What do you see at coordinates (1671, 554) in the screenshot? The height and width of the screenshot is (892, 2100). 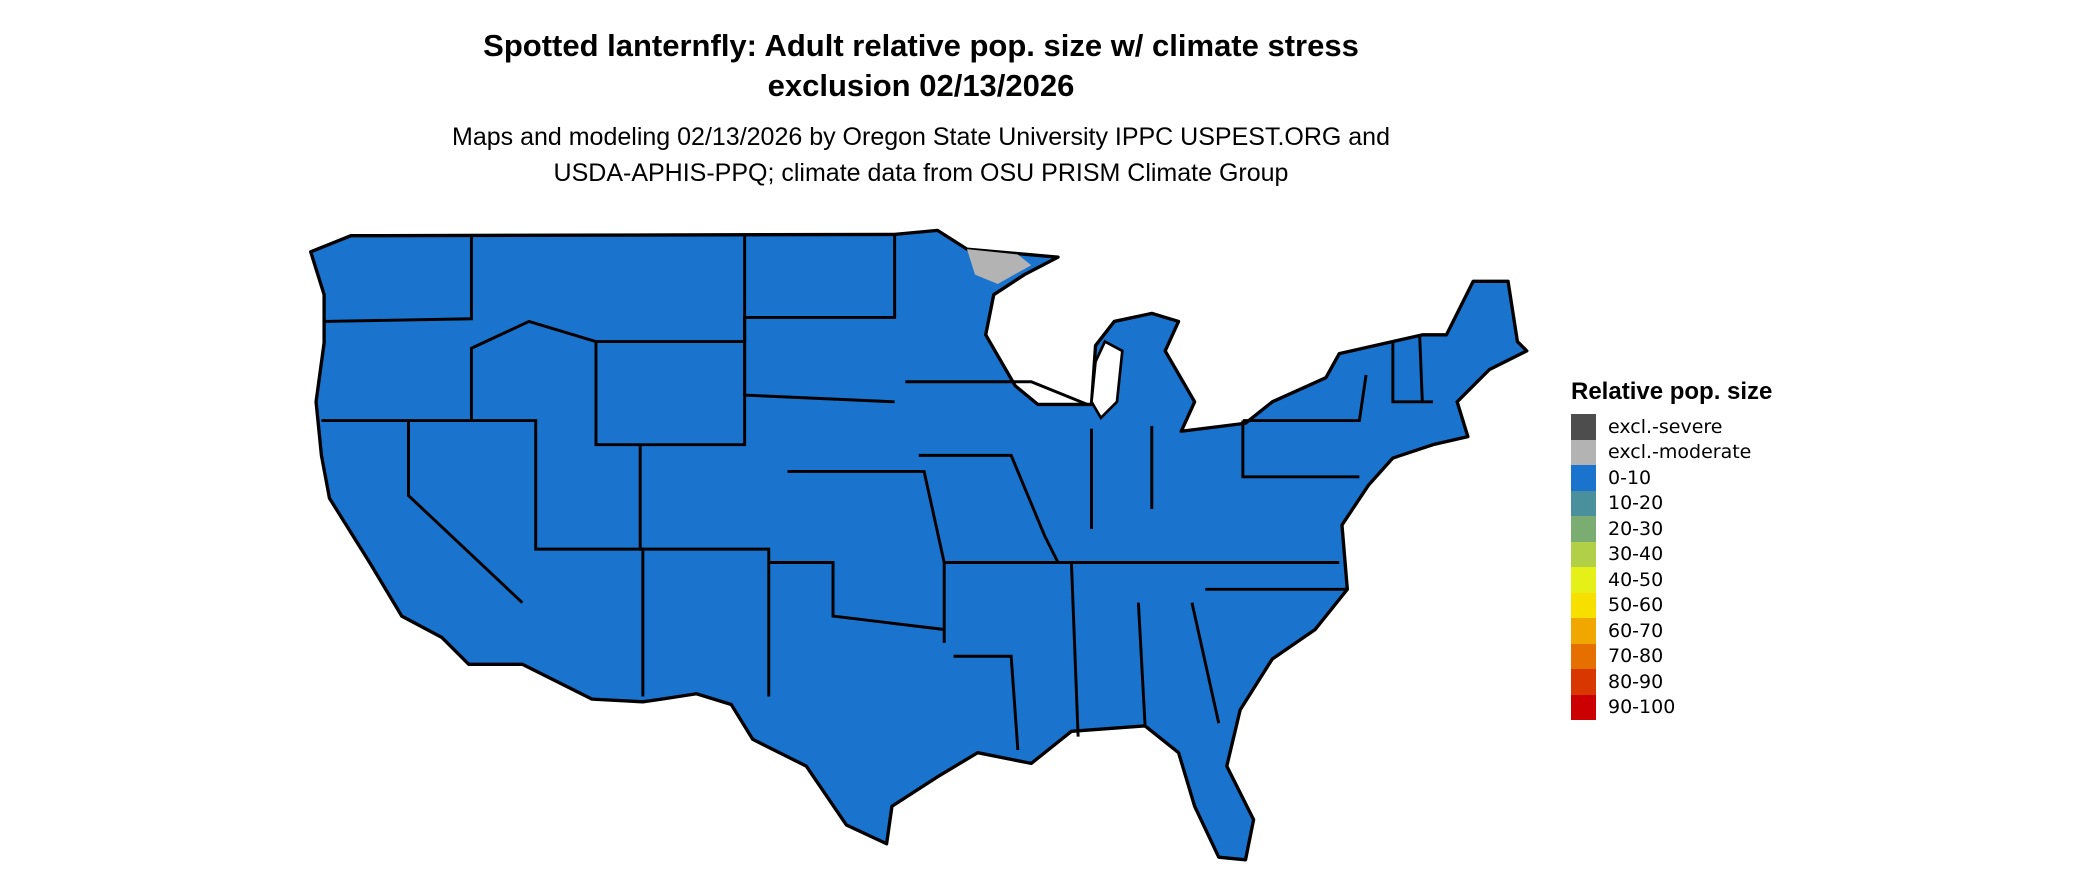 I see `legend-item: 30-40` at bounding box center [1671, 554].